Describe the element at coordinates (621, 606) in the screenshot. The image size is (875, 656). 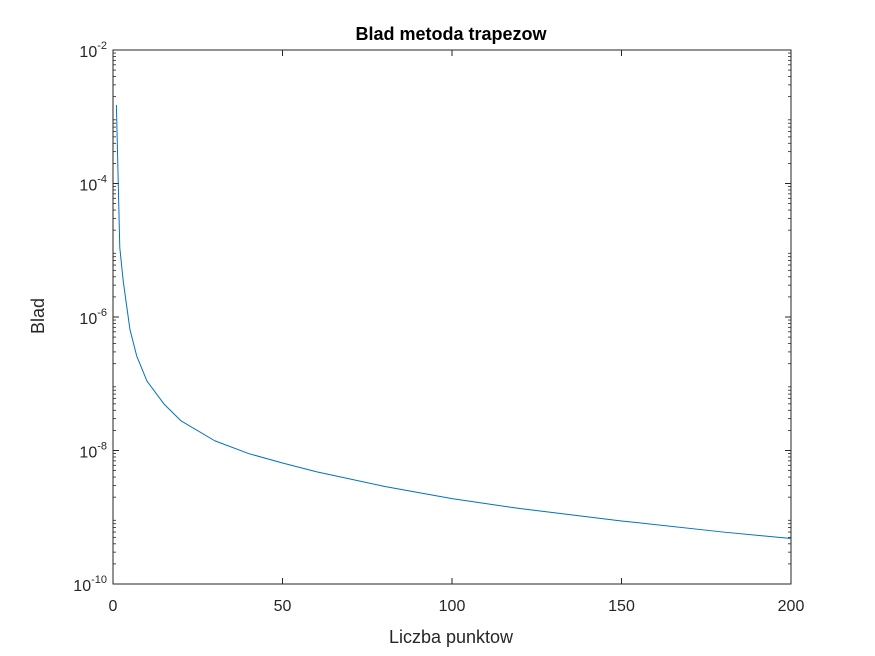
I see `x-tick-label: 150` at that location.